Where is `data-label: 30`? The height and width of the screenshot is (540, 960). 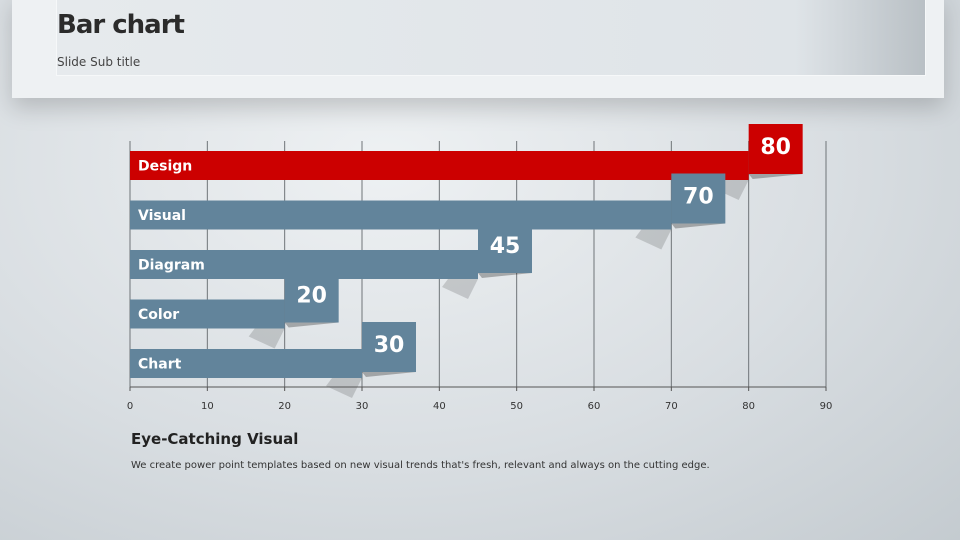
data-label: 30 is located at coordinates (389, 345).